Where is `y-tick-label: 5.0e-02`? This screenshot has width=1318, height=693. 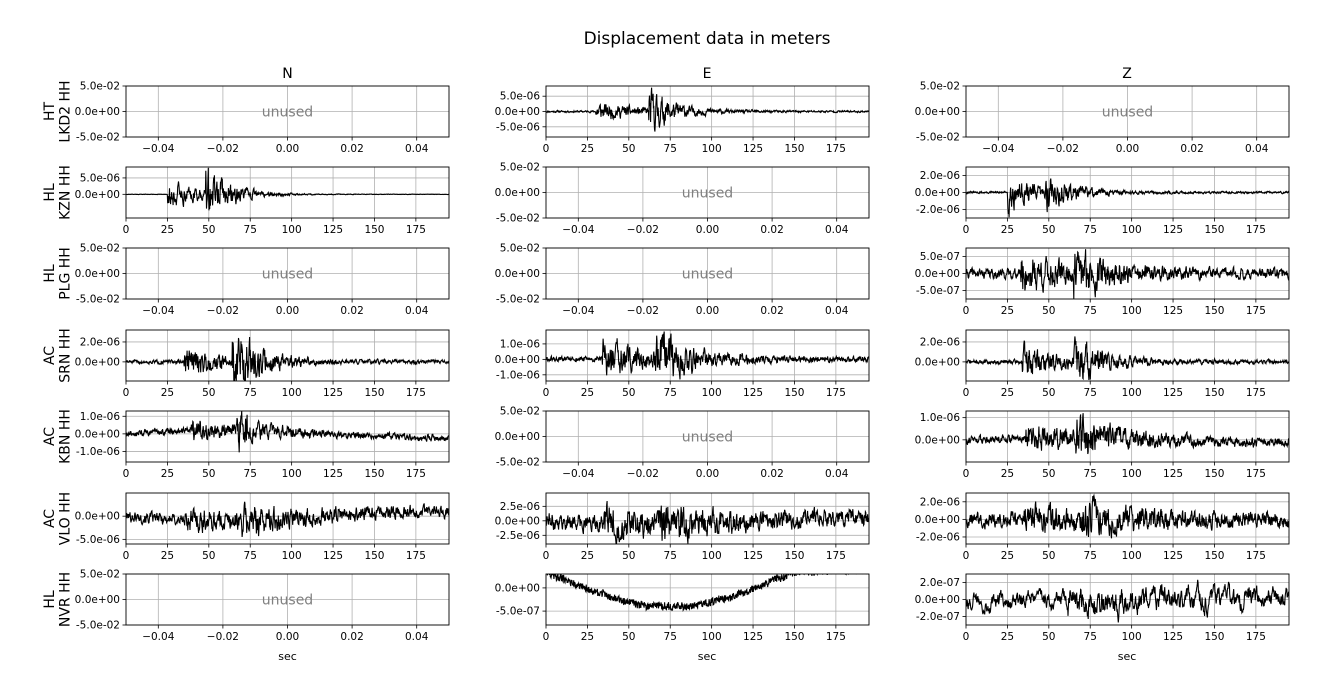 y-tick-label: 5.0e-02 is located at coordinates (100, 87).